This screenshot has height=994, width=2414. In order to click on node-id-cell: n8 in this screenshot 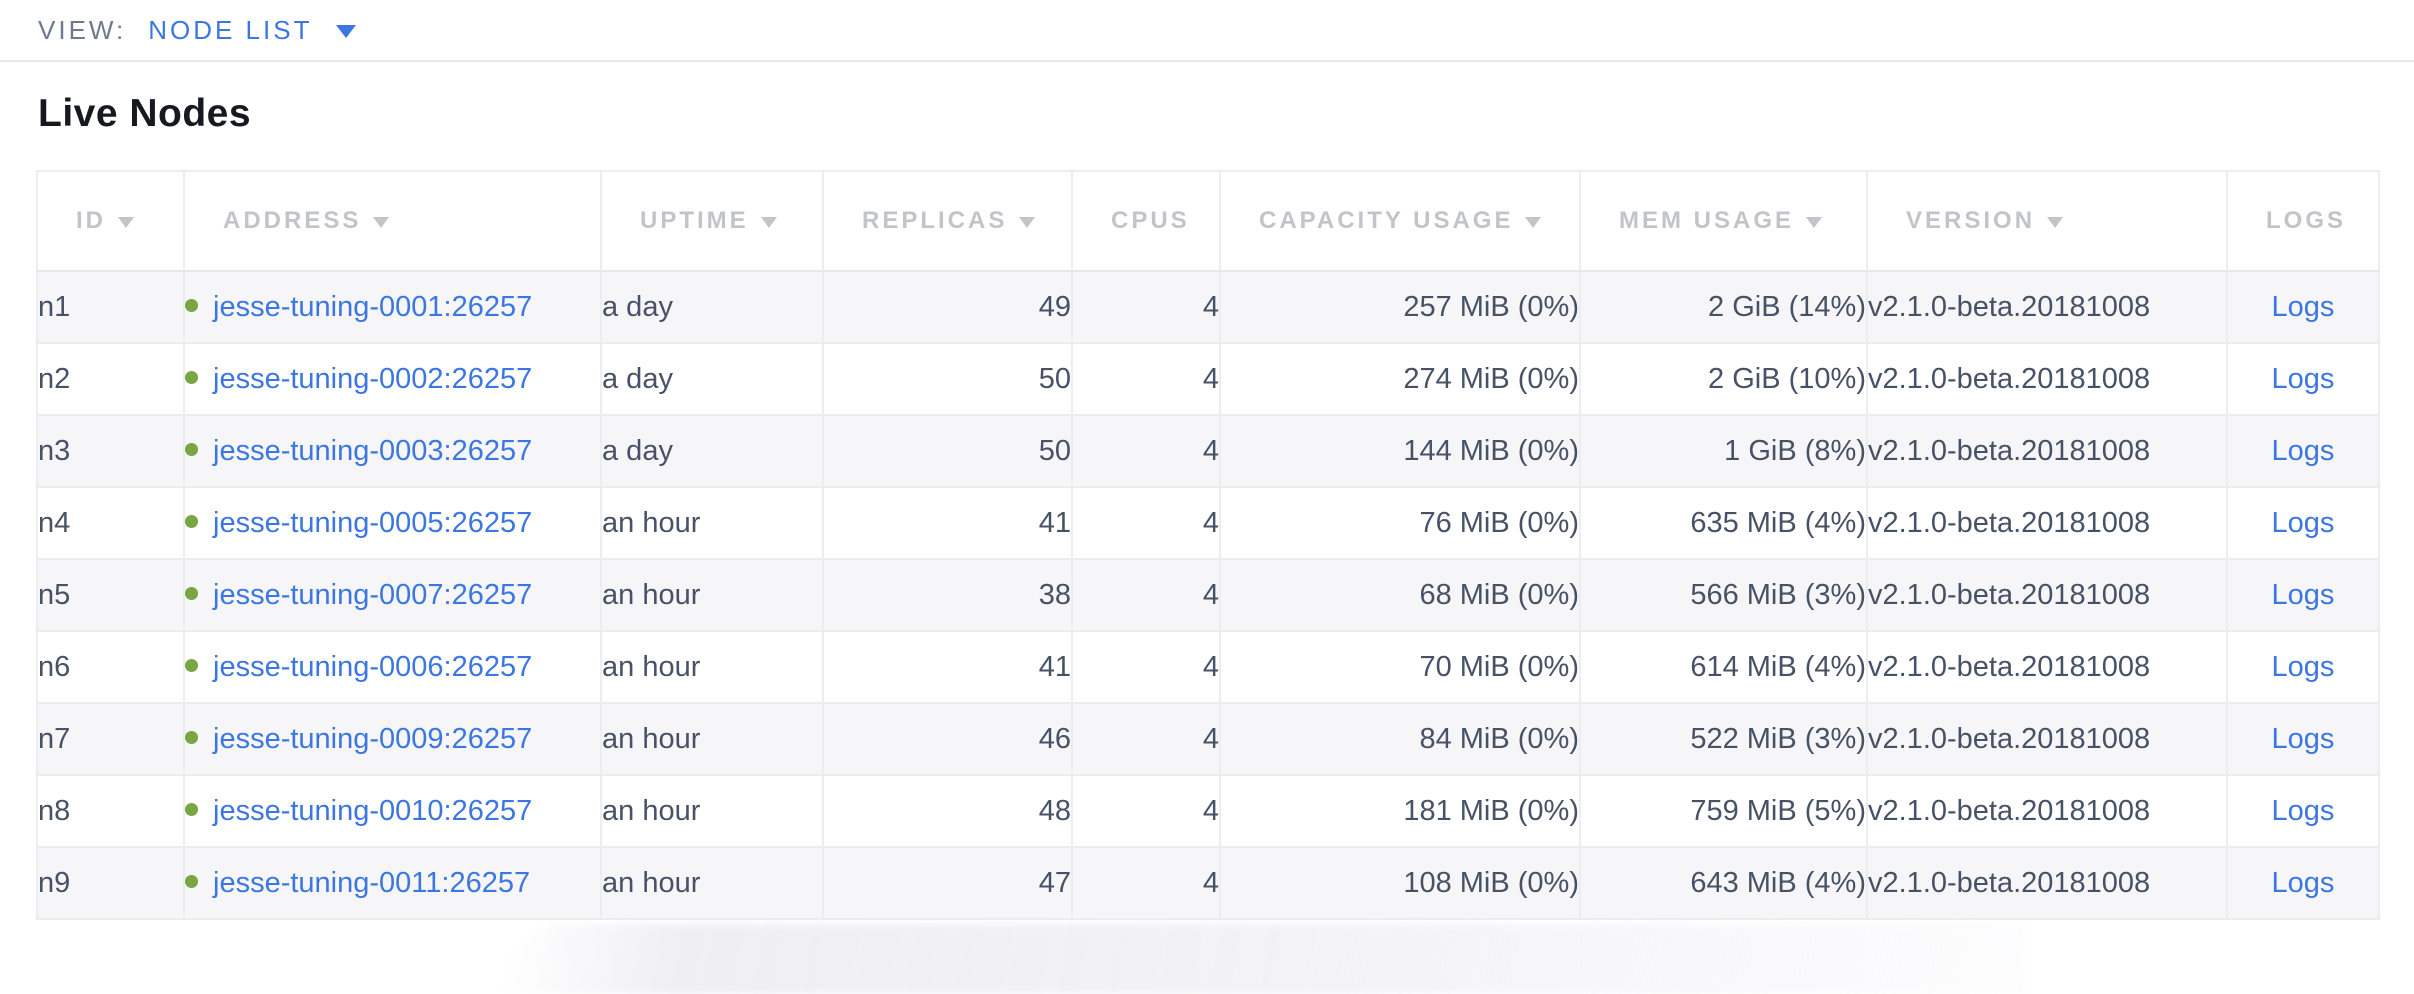, I will do `click(110, 811)`.